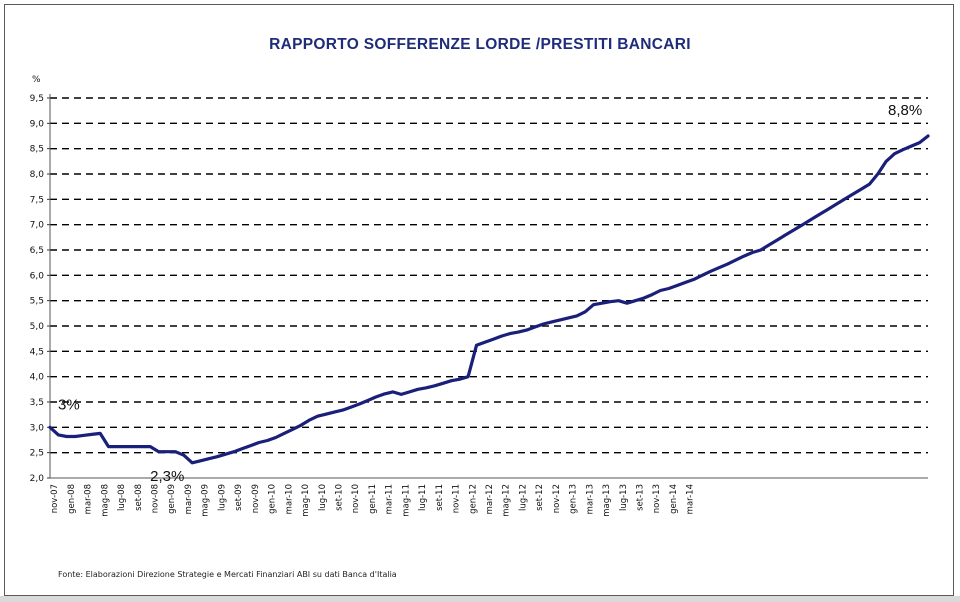  I want to click on y-tick-label: 4,5, so click(37, 352).